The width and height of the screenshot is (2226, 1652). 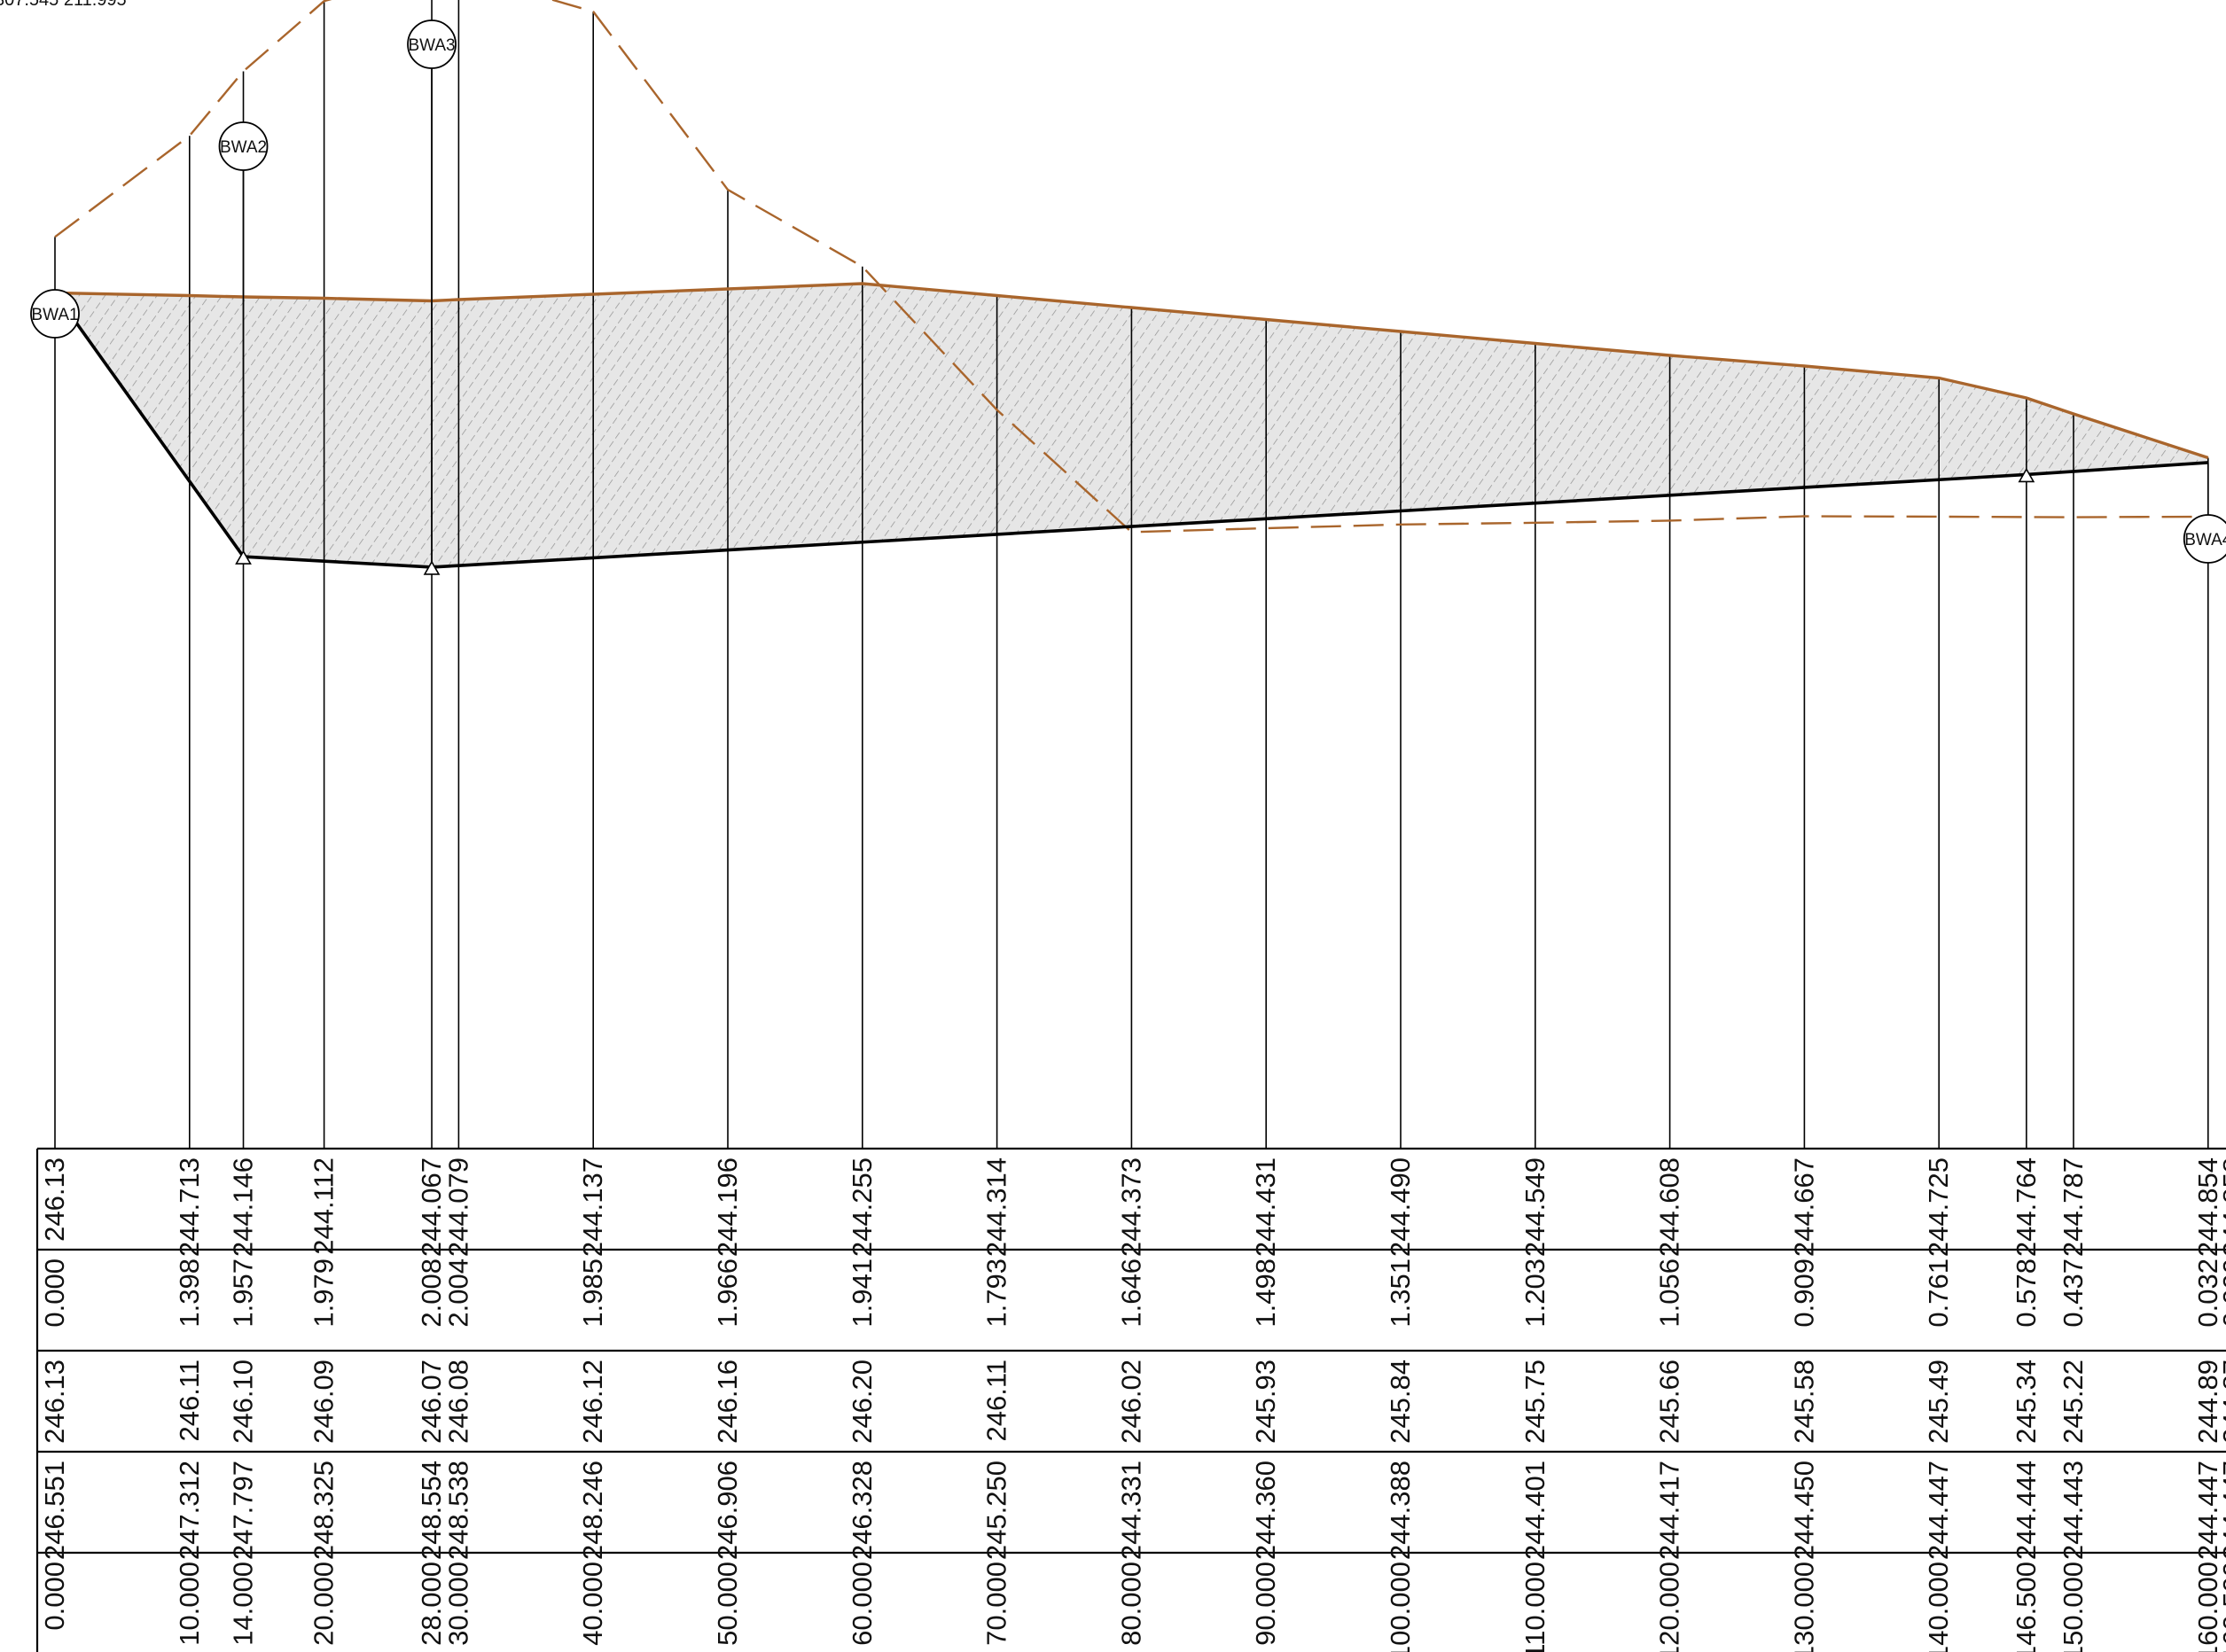 What do you see at coordinates (1803, 1402) in the screenshot?
I see `table-cell: 245.58` at bounding box center [1803, 1402].